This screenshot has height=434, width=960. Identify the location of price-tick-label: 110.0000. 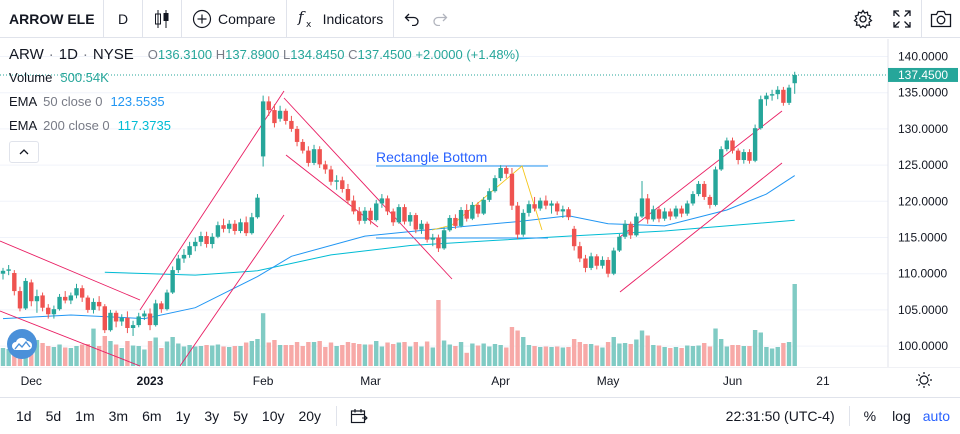
(922, 274).